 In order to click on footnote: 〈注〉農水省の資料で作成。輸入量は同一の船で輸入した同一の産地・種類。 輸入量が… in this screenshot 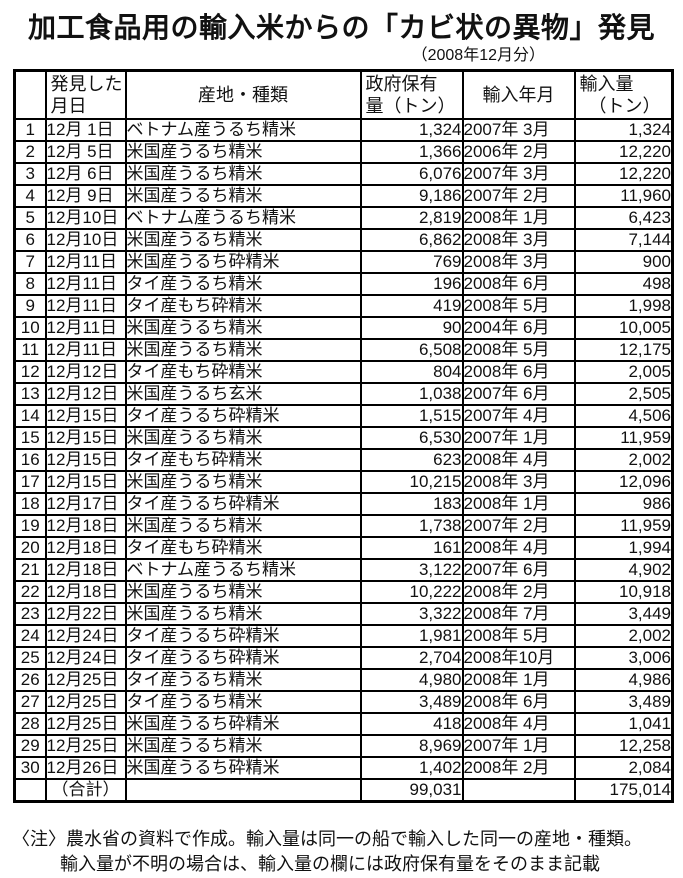, I will do `click(347, 852)`.